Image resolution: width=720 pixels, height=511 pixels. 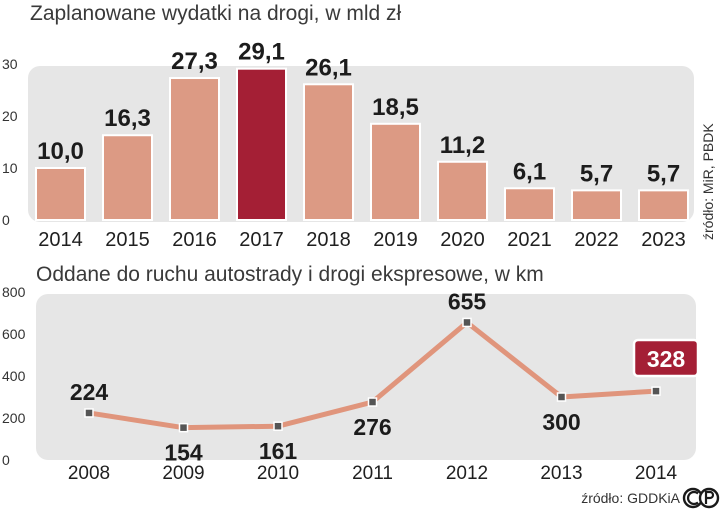 What do you see at coordinates (10, 64) in the screenshot?
I see `bar-y-tick-label: 30` at bounding box center [10, 64].